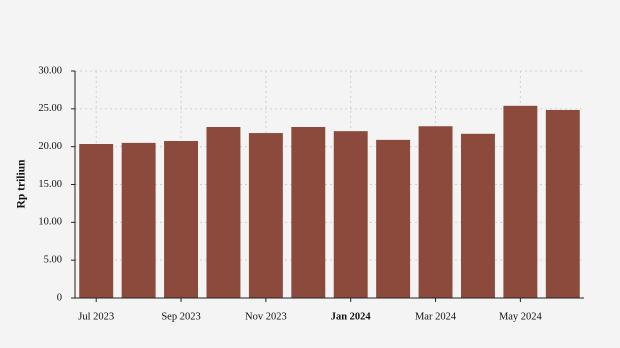 The image size is (620, 348). I want to click on y-tick-label: 15.00, so click(50, 184).